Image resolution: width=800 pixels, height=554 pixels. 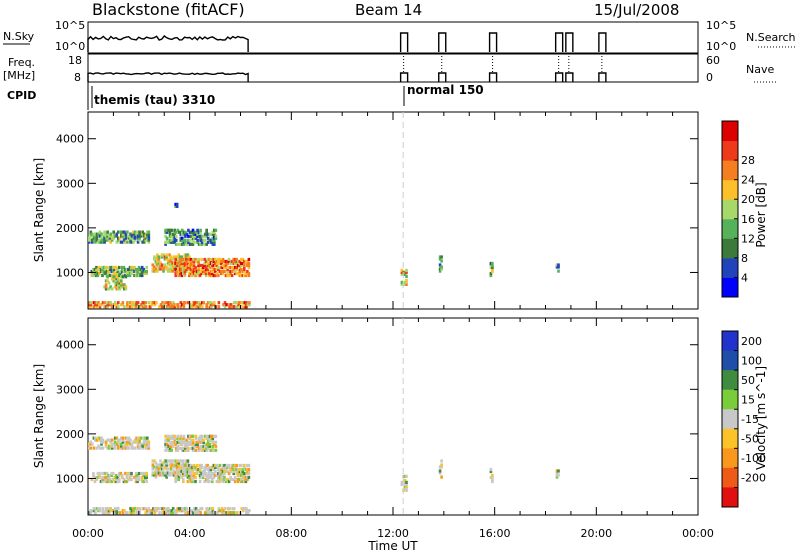 What do you see at coordinates (748, 219) in the screenshot?
I see `power-colorbar-tick-label: 16` at bounding box center [748, 219].